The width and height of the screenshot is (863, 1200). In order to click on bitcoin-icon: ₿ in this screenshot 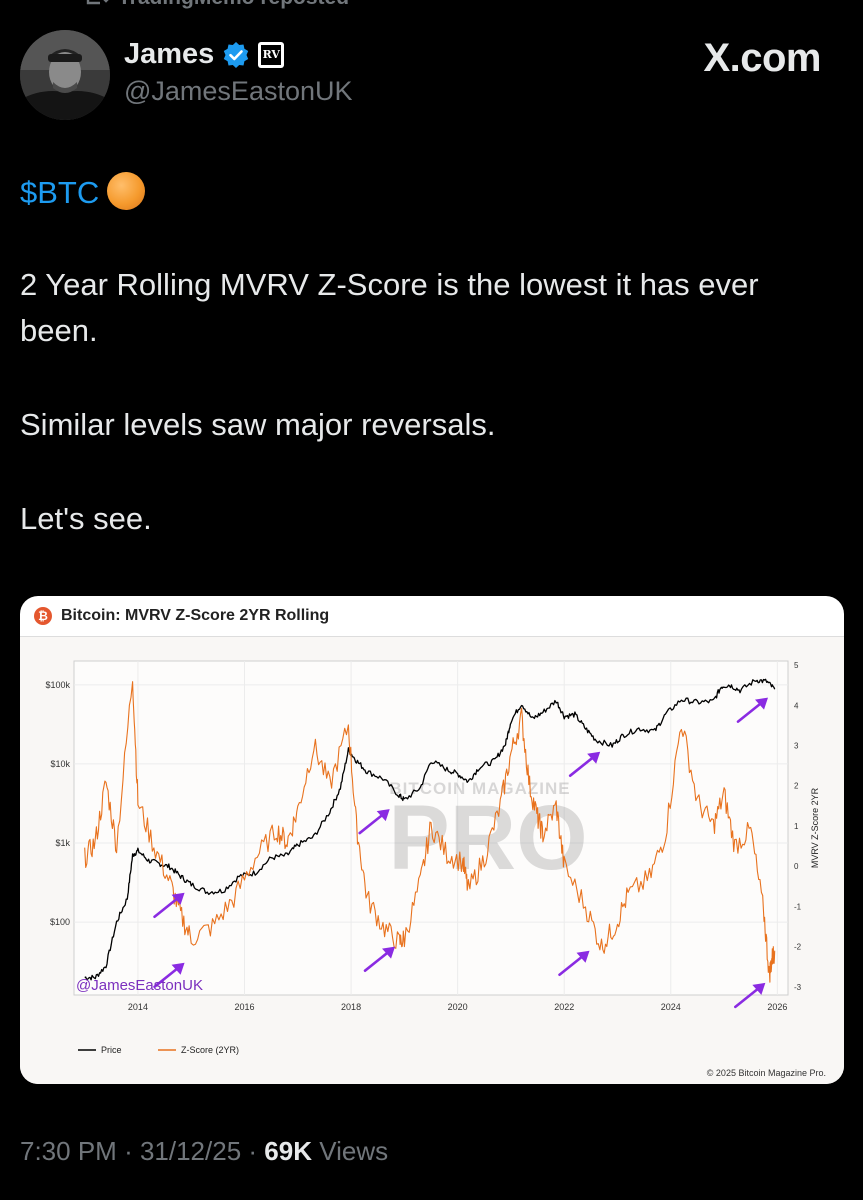, I will do `click(43, 616)`.